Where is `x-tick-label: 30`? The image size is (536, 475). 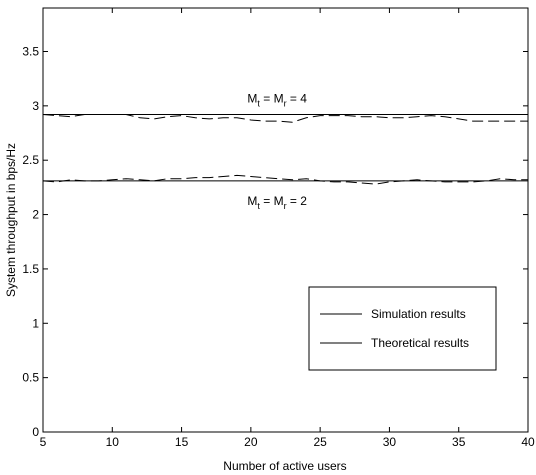
x-tick-label: 30 is located at coordinates (390, 442).